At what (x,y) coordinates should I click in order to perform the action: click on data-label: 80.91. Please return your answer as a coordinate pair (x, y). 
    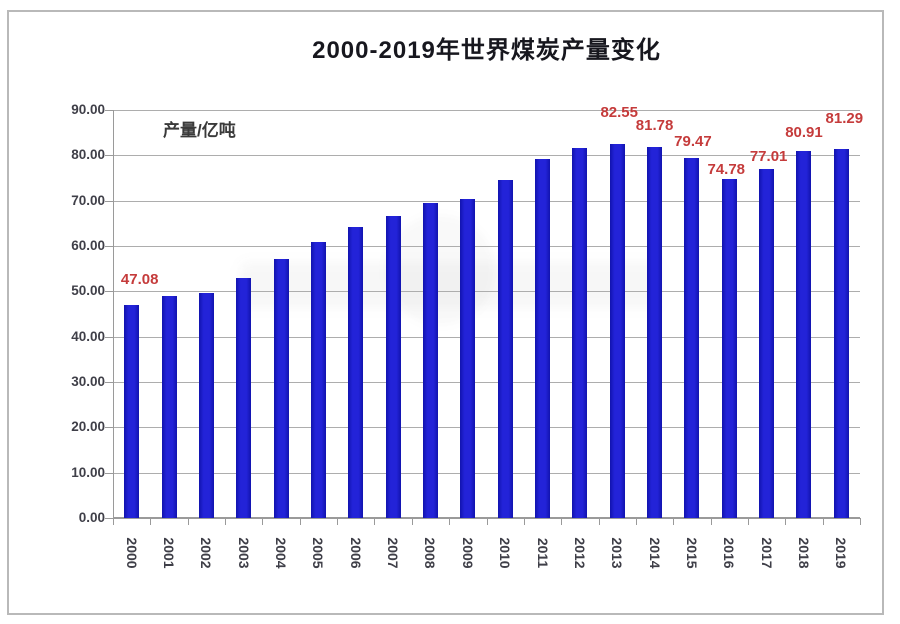
    Looking at the image, I should click on (804, 133).